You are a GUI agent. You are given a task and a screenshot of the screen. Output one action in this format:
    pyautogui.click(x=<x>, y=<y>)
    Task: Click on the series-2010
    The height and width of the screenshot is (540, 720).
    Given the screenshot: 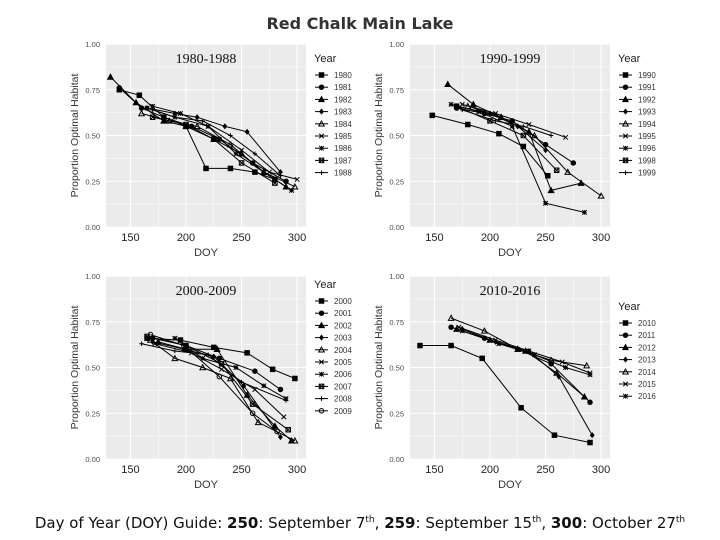 What is the action you would take?
    pyautogui.click(x=505, y=394)
    